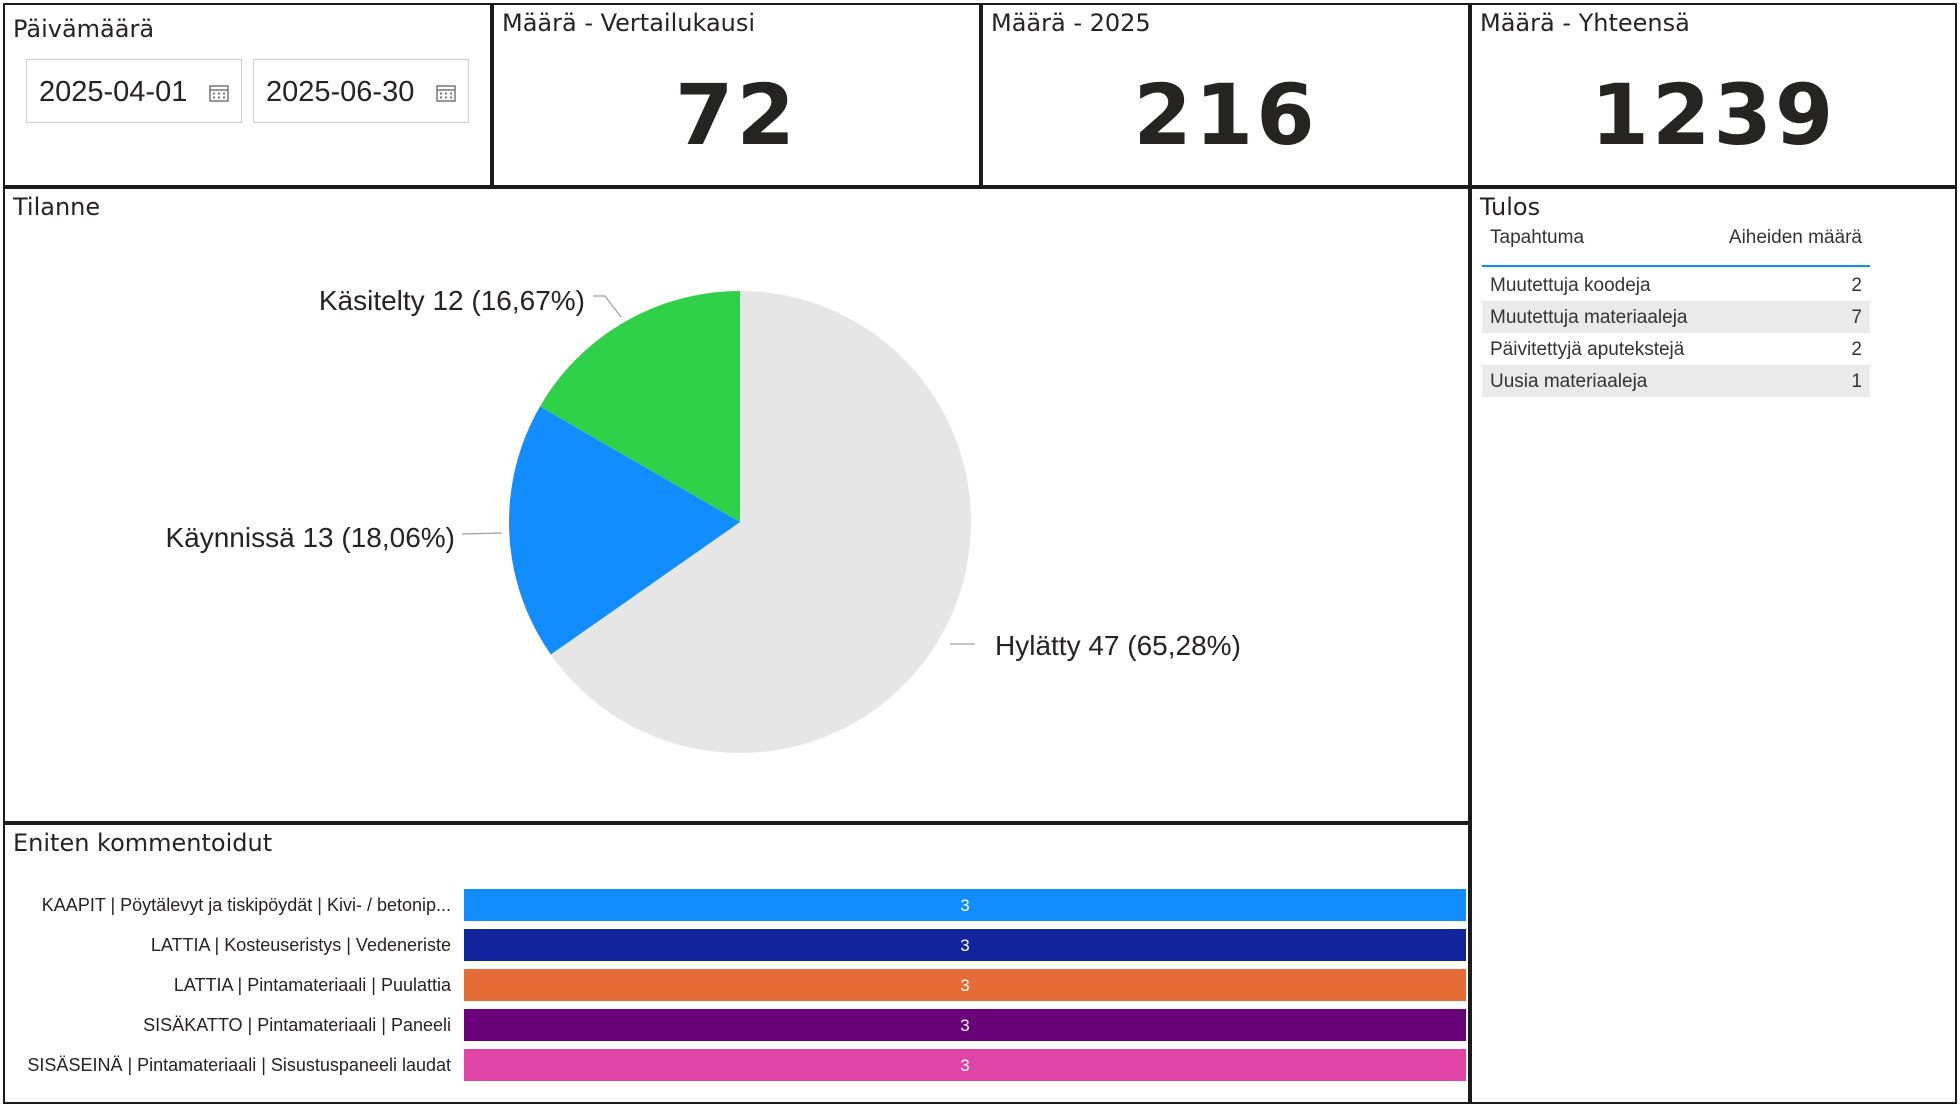 The image size is (1960, 1106). Describe the element at coordinates (340, 92) in the screenshot. I see `end-date-value: 2025-06-30` at that location.